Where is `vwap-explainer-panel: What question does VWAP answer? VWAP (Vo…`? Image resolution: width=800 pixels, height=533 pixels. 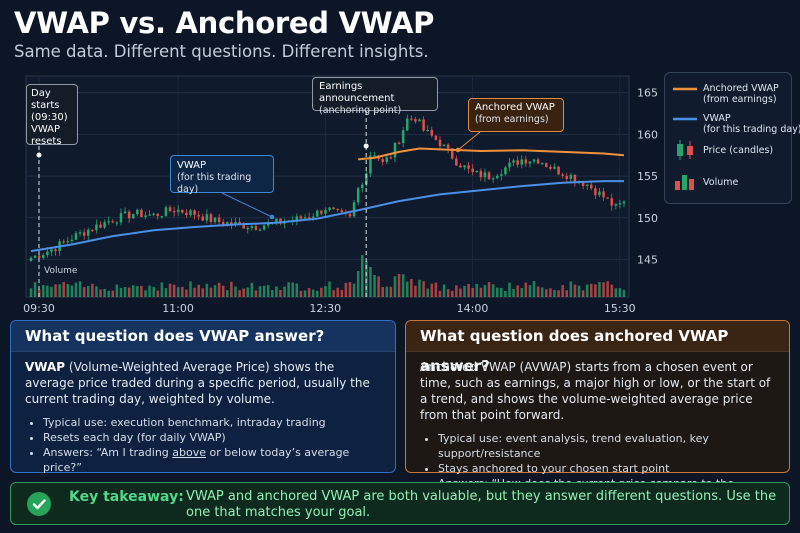
vwap-explainer-panel: What question does VWAP answer? VWAP (Vo… is located at coordinates (203, 397).